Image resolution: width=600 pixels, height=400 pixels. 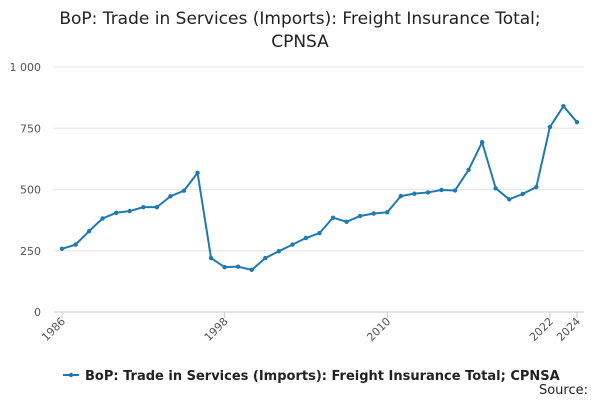 I want to click on x-tick-label: 2022, so click(x=541, y=329).